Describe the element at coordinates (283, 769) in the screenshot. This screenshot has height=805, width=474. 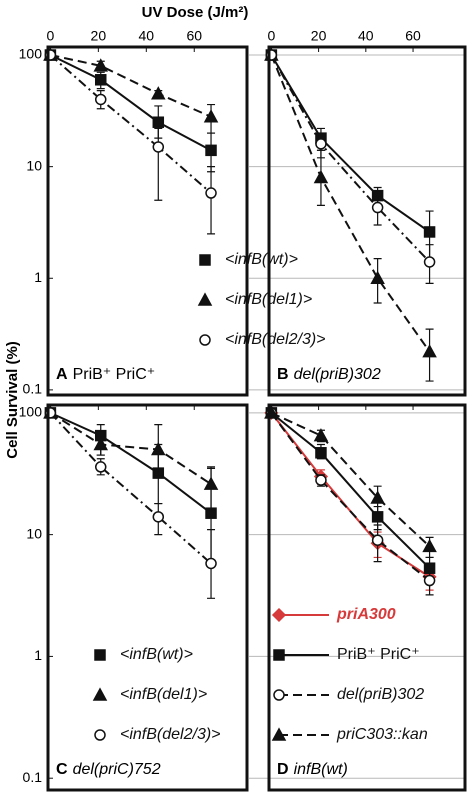
I see `panel-letter: D` at that location.